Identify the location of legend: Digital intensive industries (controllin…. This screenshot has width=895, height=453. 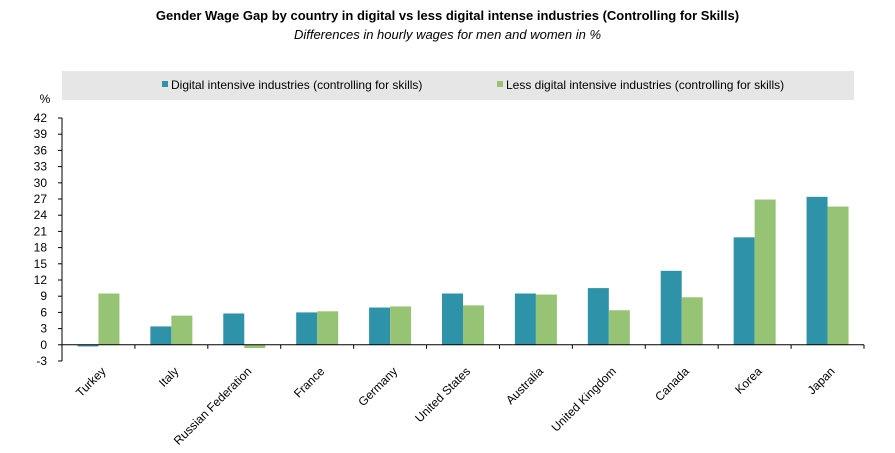
(458, 85).